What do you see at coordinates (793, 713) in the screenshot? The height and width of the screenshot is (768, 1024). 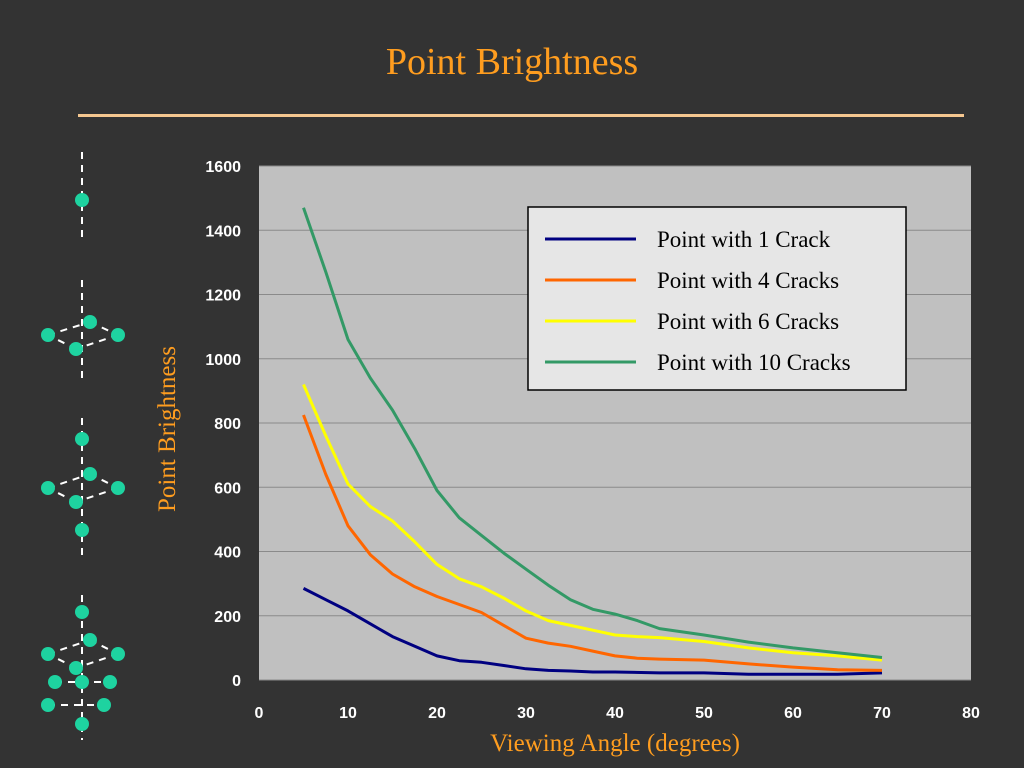 I see `x-tick-label: 60` at bounding box center [793, 713].